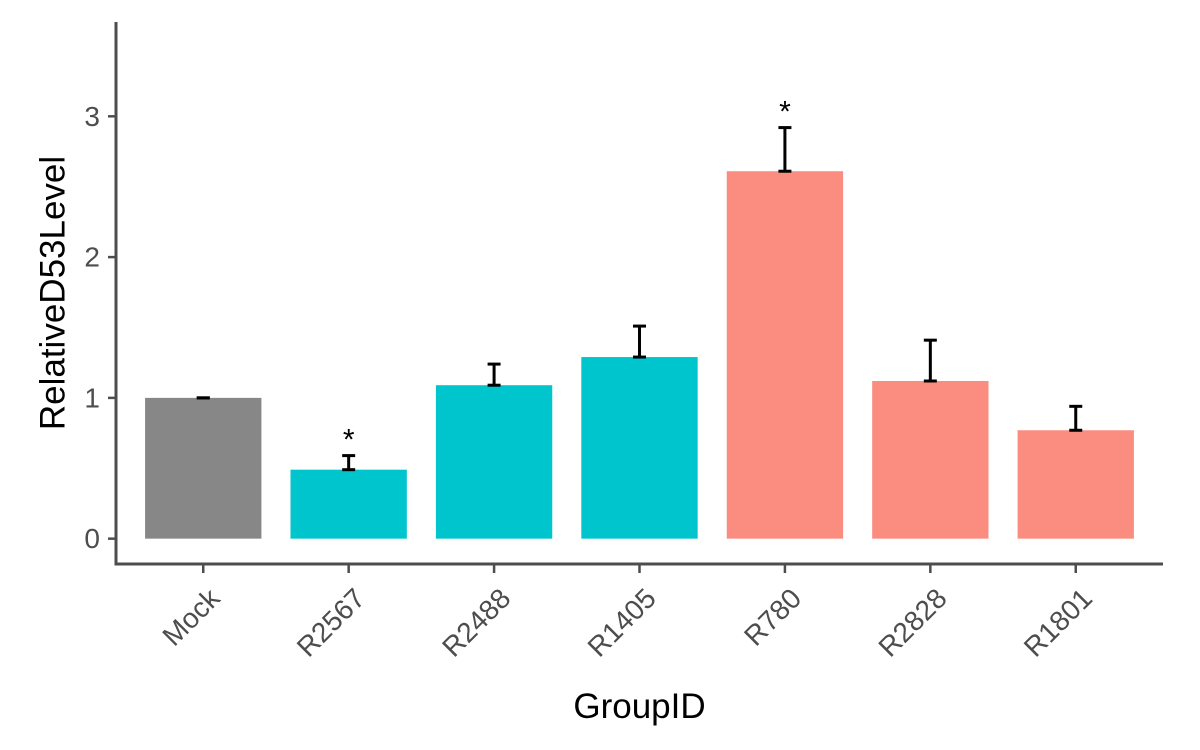  Describe the element at coordinates (639, 448) in the screenshot. I see `bar-r1405` at that location.